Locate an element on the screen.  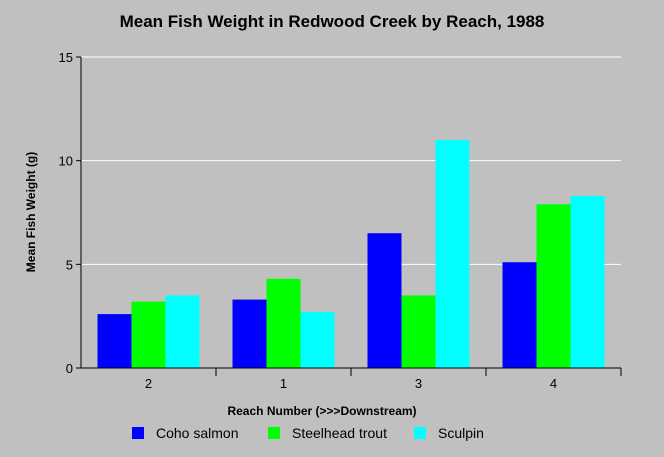
legend-item: Coho salmon is located at coordinates (185, 433).